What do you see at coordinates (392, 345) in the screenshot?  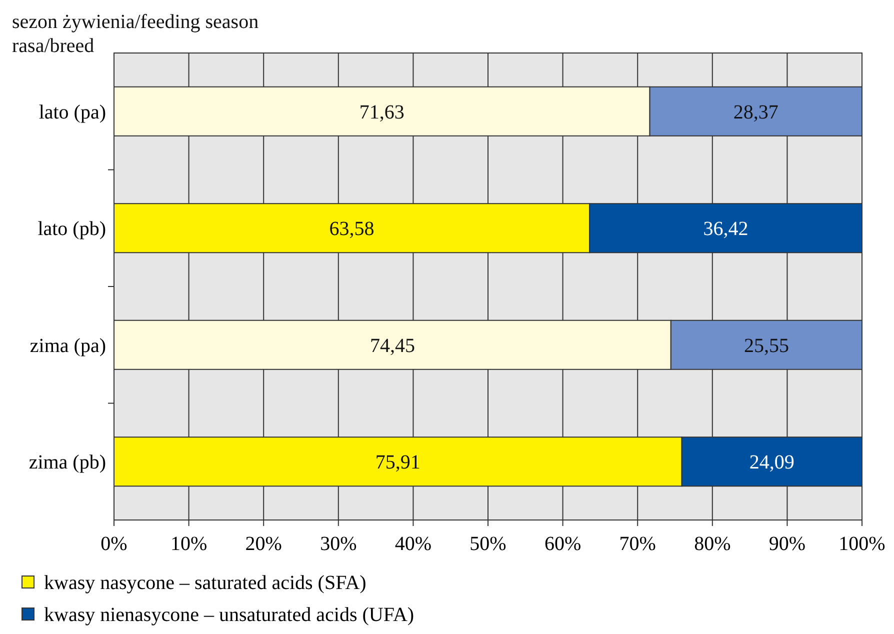 I see `data-label: 74,45` at bounding box center [392, 345].